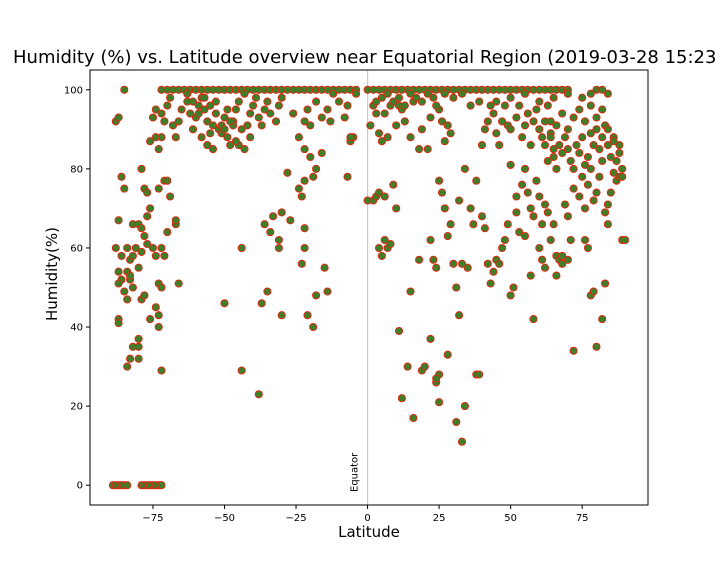 This screenshot has height=576, width=720. What do you see at coordinates (76, 328) in the screenshot?
I see `y-tick-label: 40` at bounding box center [76, 328].